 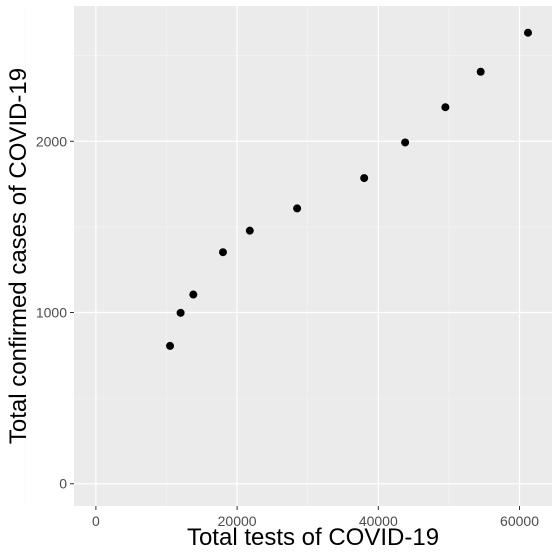 I want to click on y-axis-title: Total confirmed cases of COVID-19, so click(x=18, y=256).